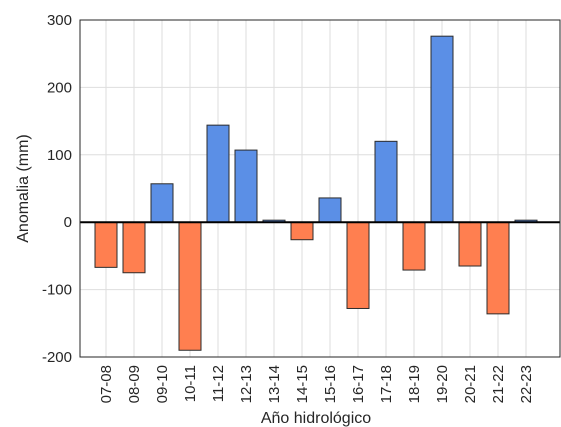 The image size is (561, 427). What do you see at coordinates (106, 384) in the screenshot?
I see `x-tick-label: 07-08` at bounding box center [106, 384].